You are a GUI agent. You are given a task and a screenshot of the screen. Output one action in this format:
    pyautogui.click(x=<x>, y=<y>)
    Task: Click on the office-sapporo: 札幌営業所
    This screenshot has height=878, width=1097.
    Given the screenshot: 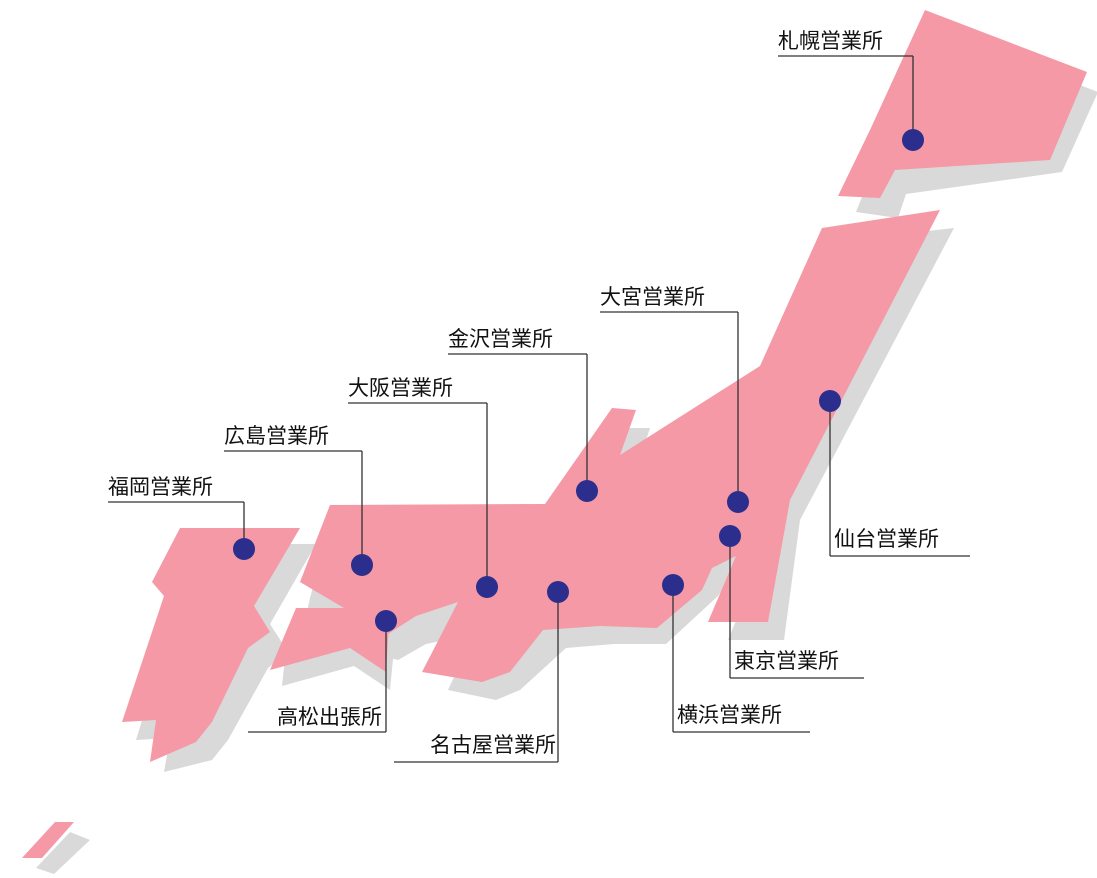 What is the action you would take?
    pyautogui.click(x=851, y=90)
    